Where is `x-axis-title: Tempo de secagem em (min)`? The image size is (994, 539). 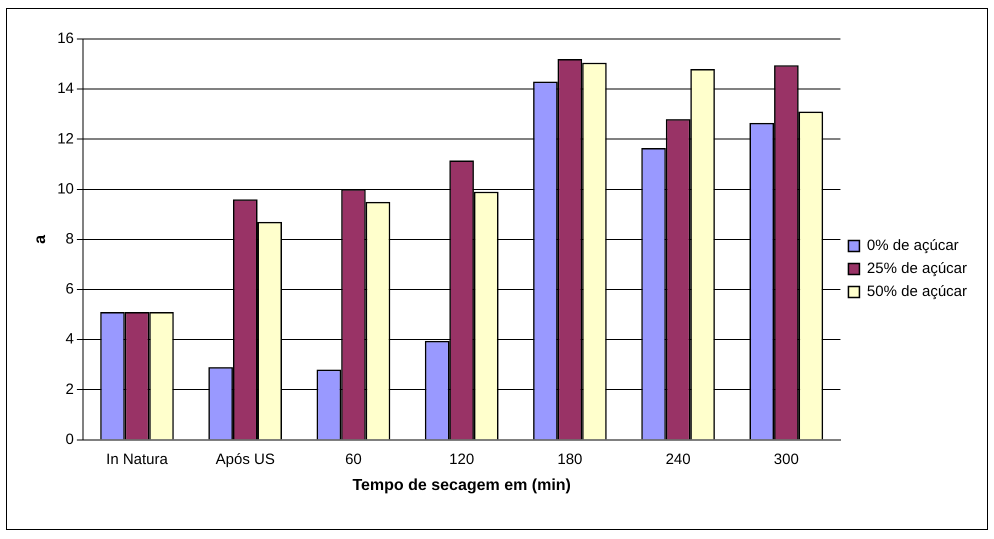
x-axis-title: Tempo de secagem em (min) is located at coordinates (461, 485).